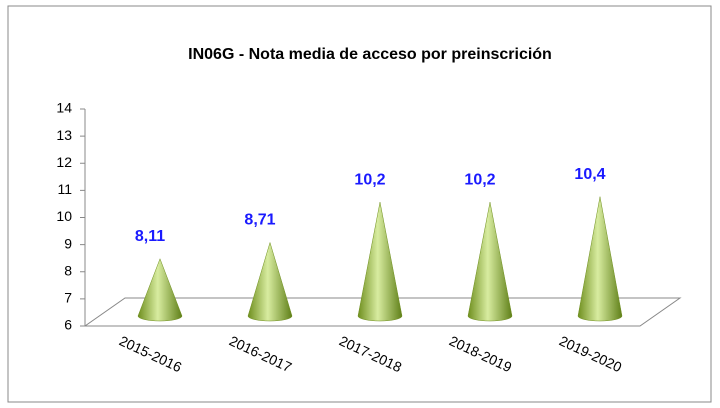  I want to click on value-label: 10,4, so click(589, 174).